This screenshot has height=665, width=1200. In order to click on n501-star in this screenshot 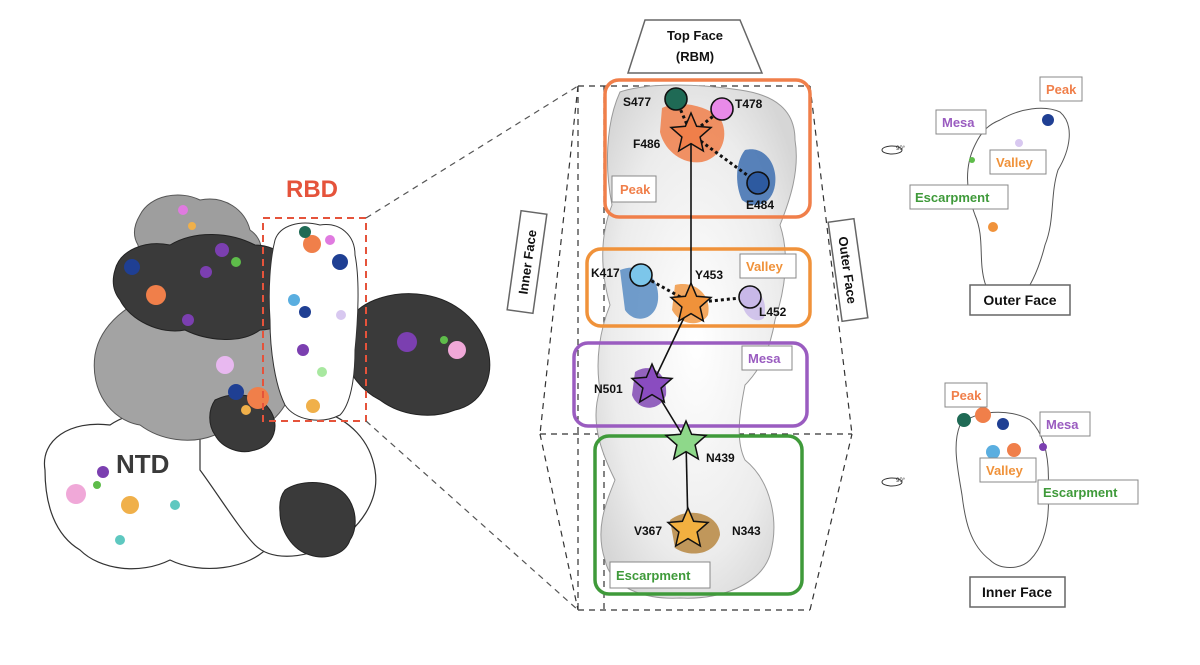, I will do `click(652, 383)`.